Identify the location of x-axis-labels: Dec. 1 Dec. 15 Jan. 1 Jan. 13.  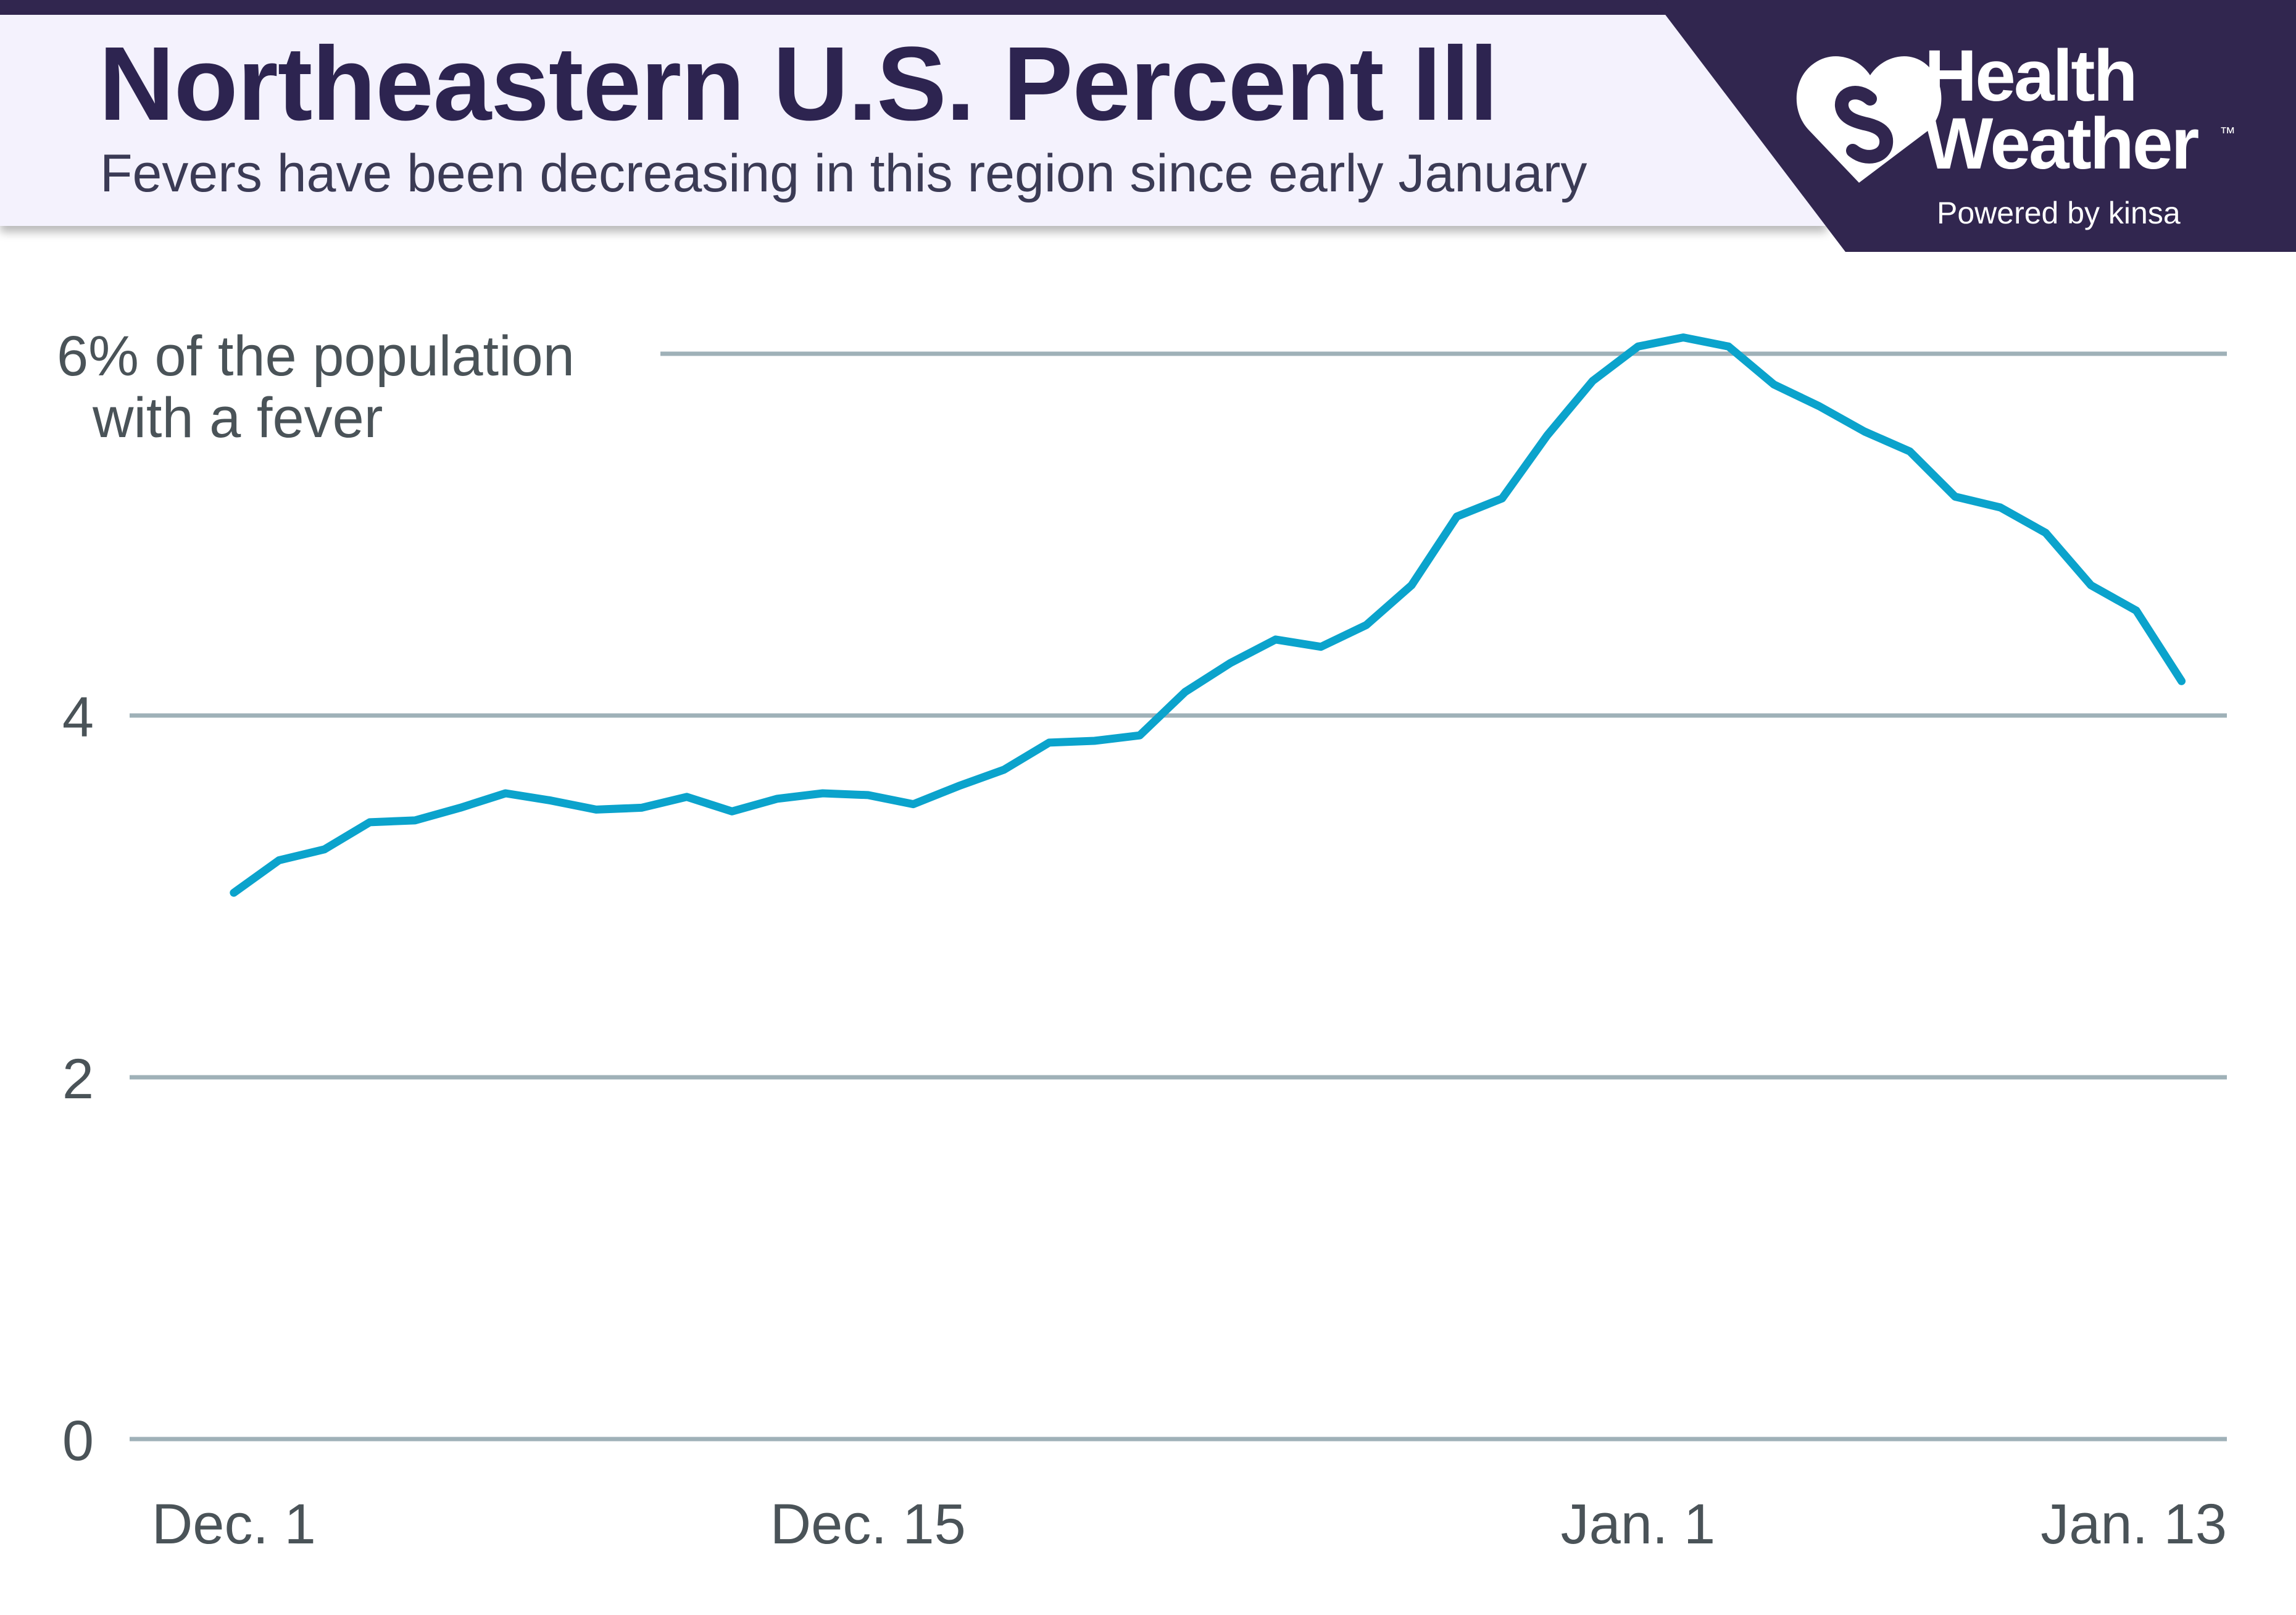
(1189, 1524).